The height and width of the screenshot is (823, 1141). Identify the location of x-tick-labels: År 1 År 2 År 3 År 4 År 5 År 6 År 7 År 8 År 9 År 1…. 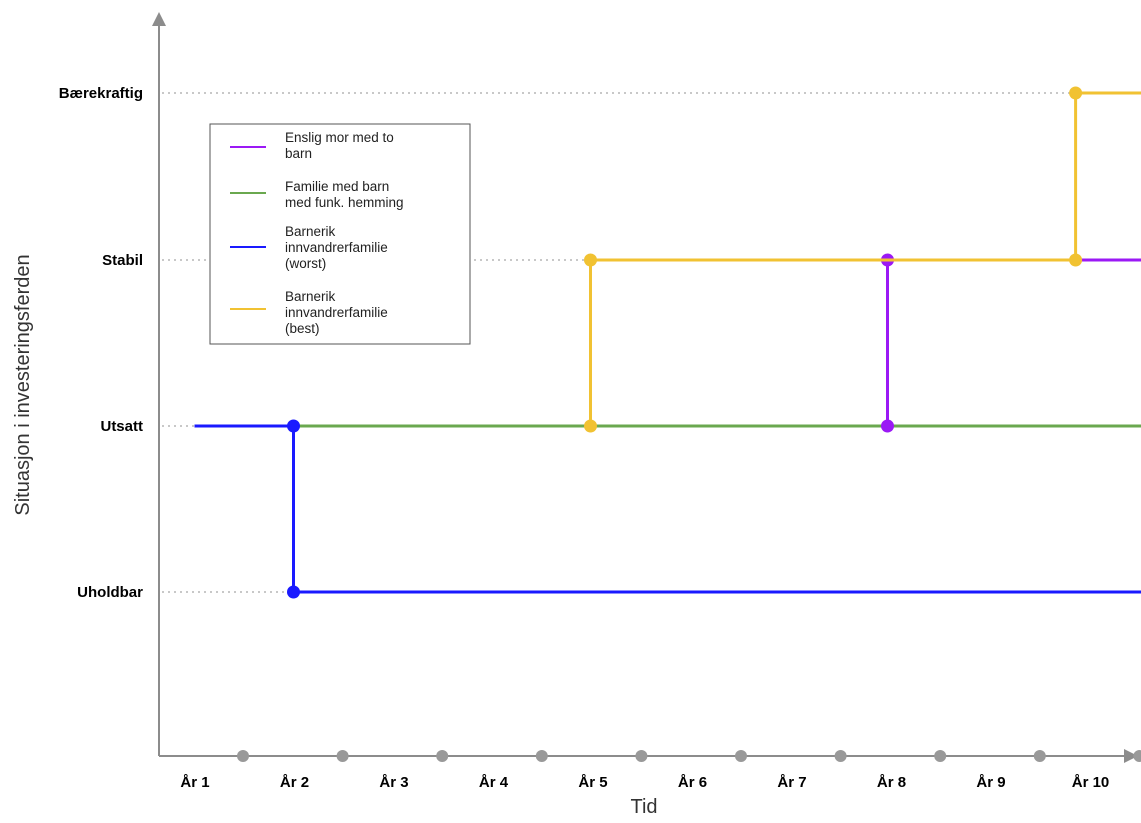
(660, 770).